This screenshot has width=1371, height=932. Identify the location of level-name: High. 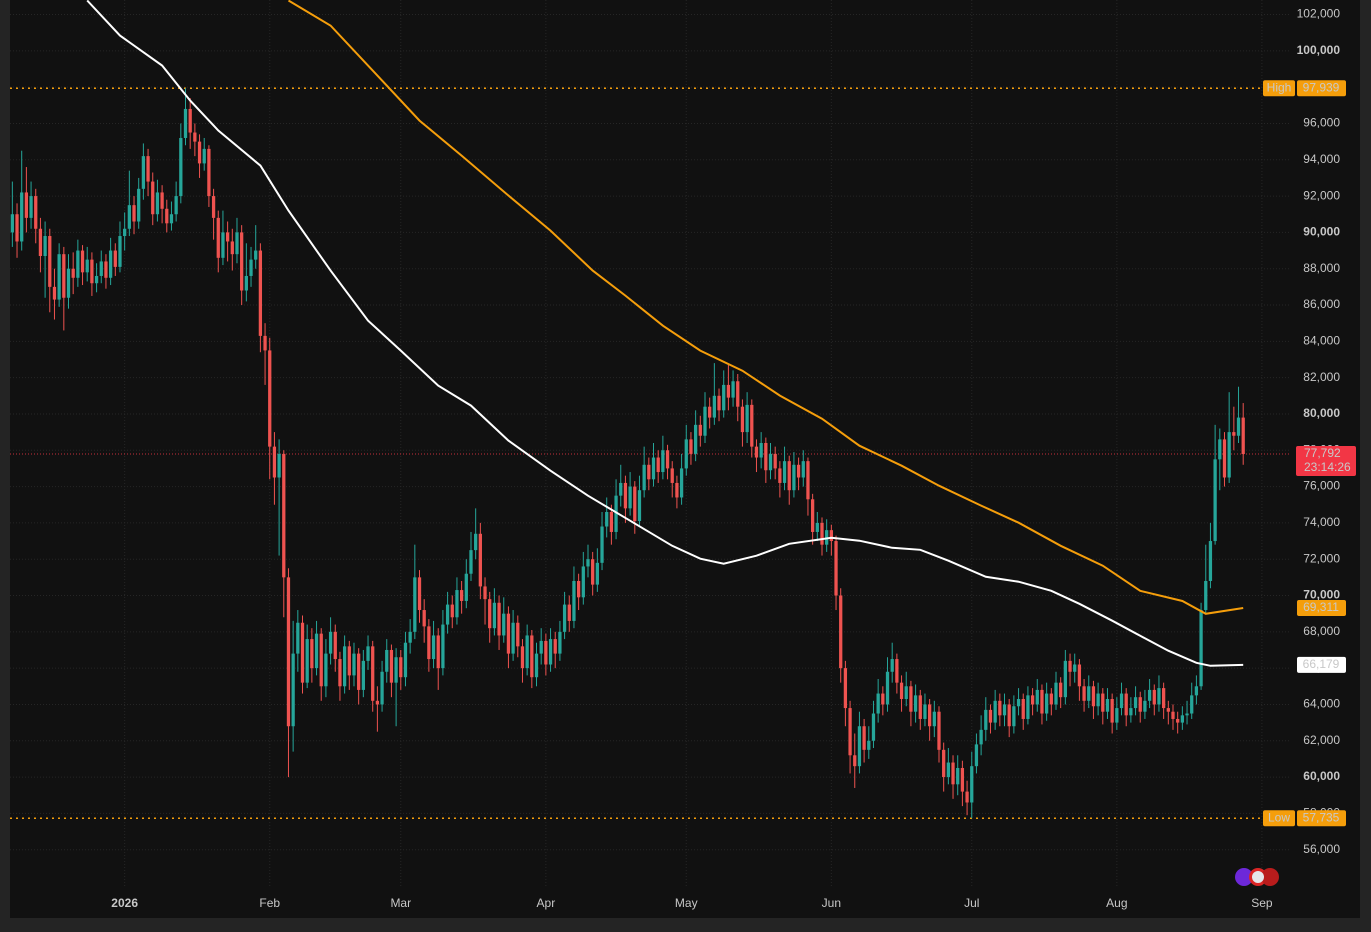
(1279, 87).